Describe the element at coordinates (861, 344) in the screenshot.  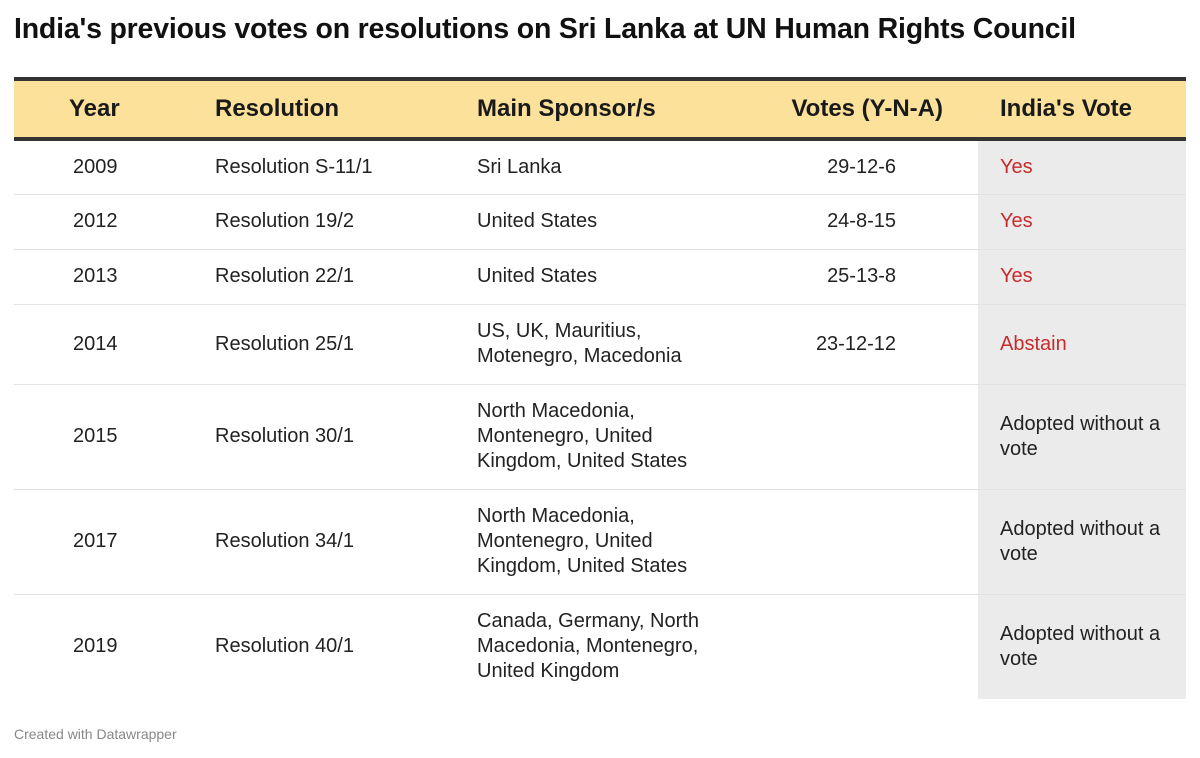
I see `cell-votes: 23-12-12` at that location.